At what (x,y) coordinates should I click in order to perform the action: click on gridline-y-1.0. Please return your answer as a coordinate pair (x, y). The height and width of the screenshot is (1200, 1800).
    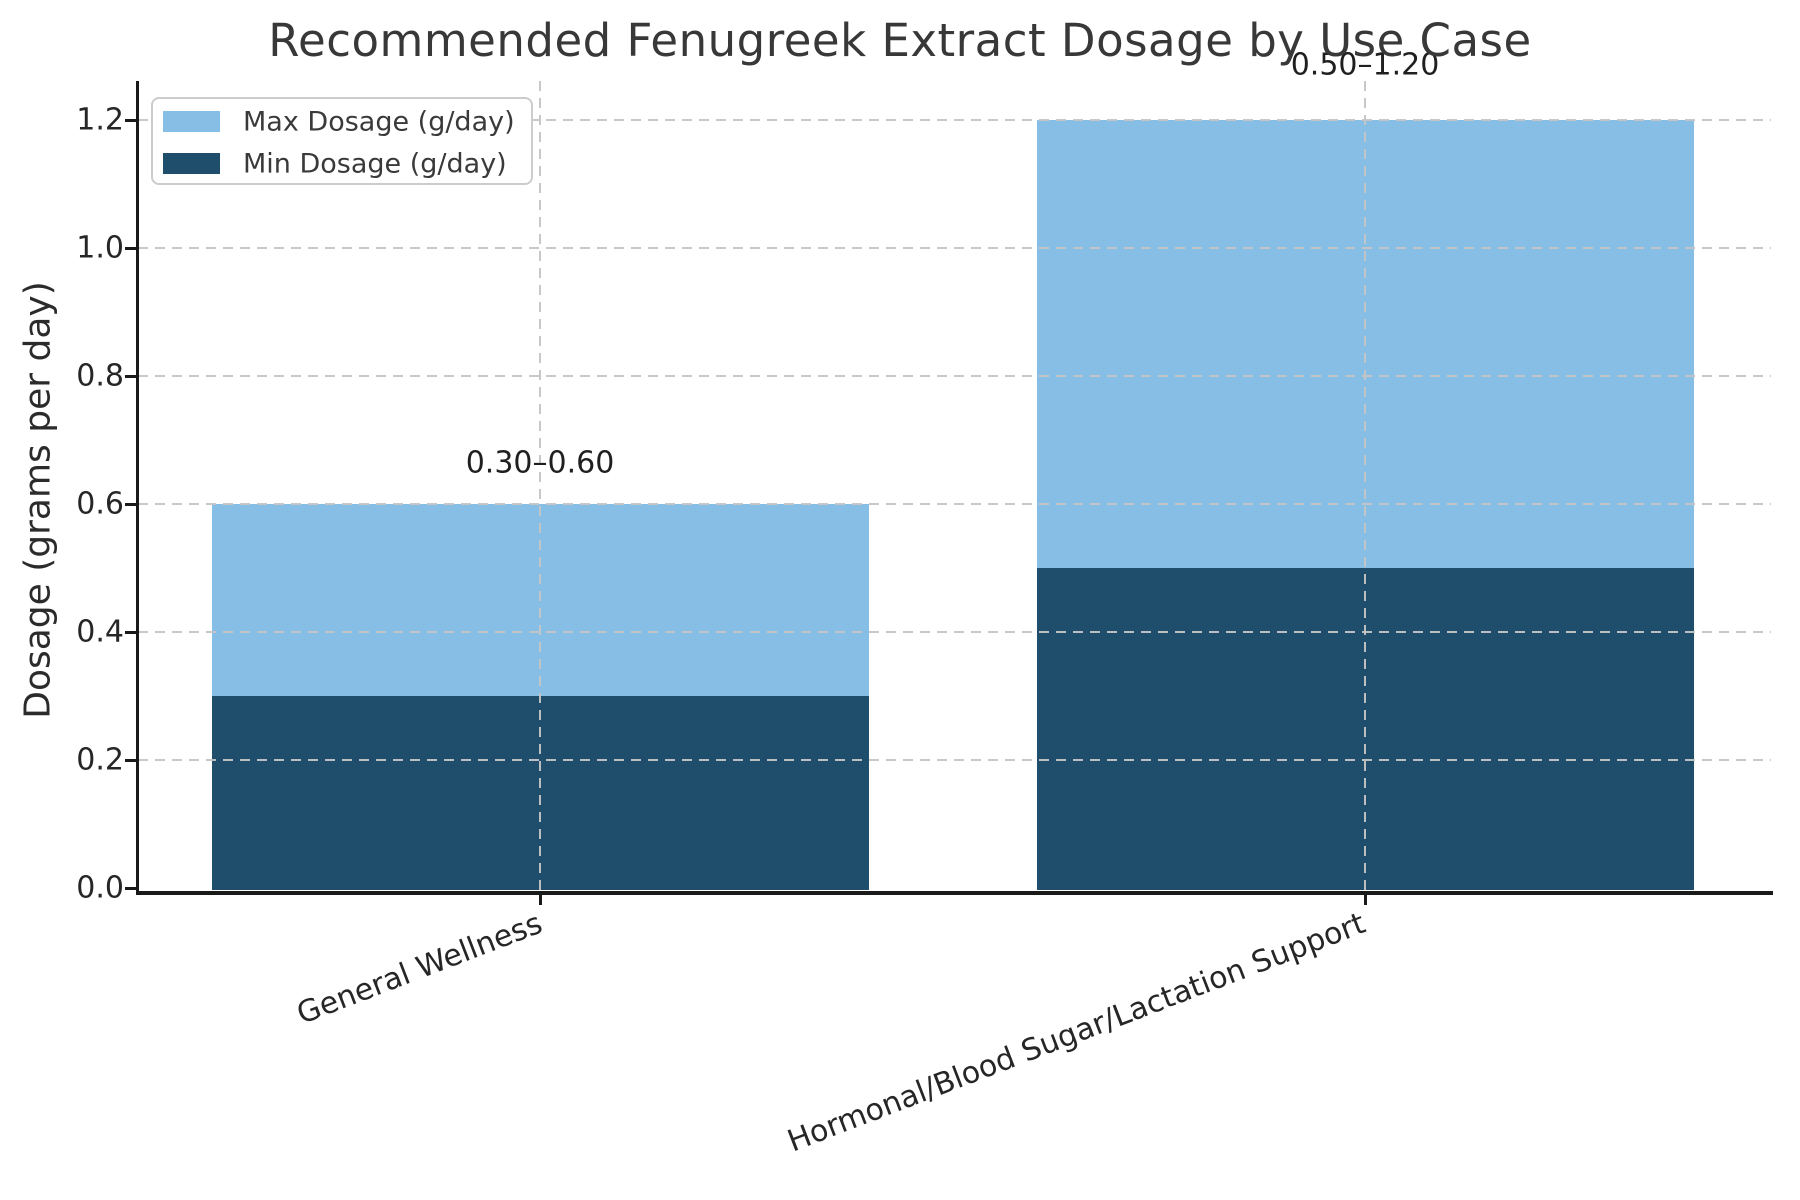
    Looking at the image, I should click on (954, 248).